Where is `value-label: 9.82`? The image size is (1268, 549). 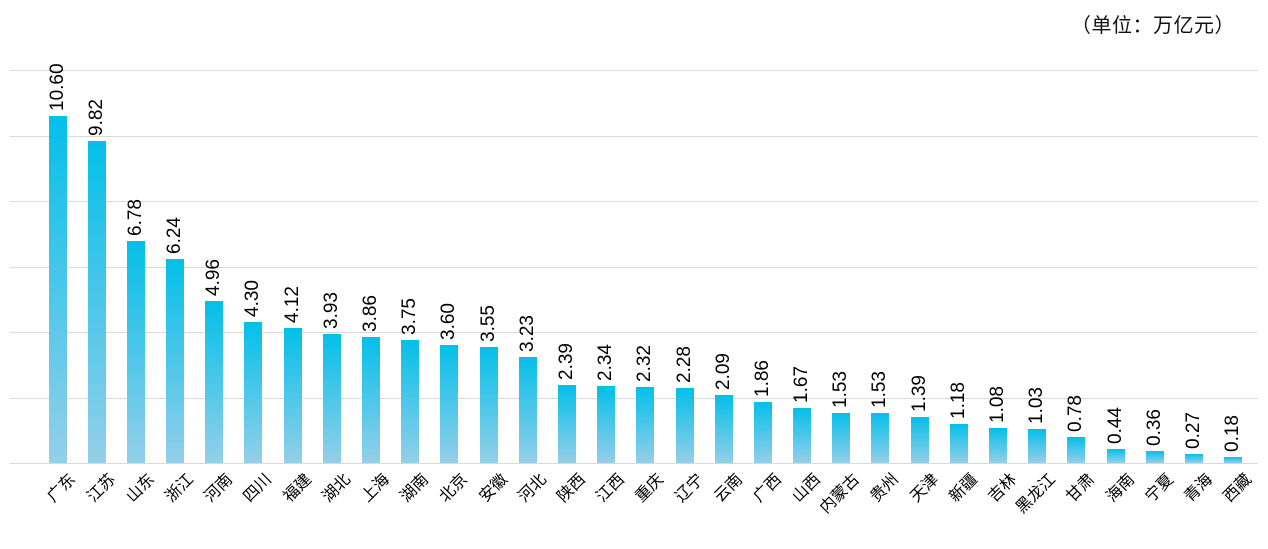 value-label: 9.82 is located at coordinates (96, 118).